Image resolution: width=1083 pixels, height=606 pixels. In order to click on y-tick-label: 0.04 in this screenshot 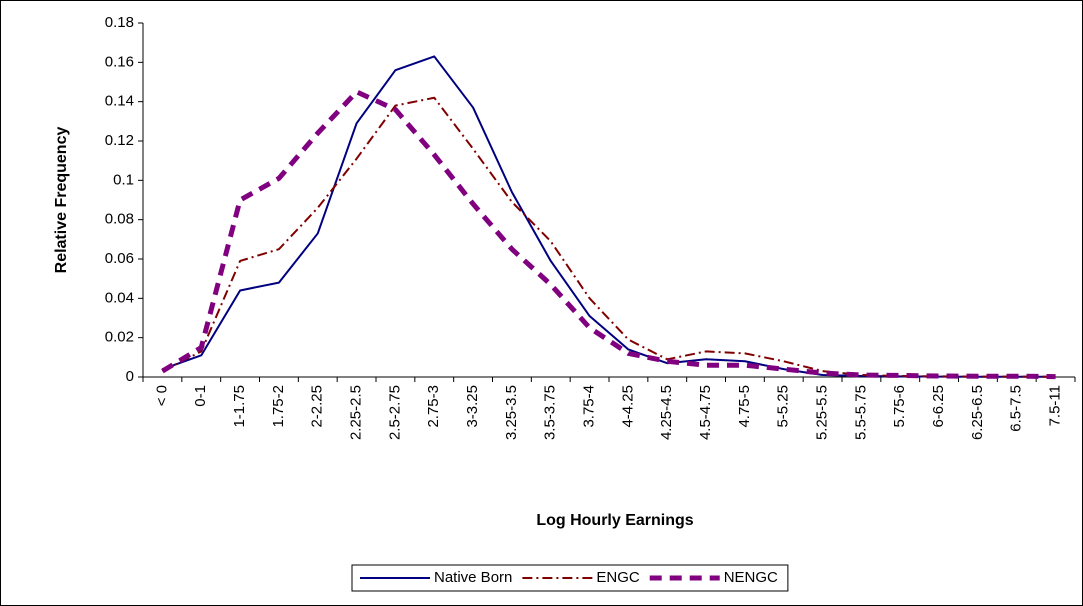, I will do `click(119, 297)`.